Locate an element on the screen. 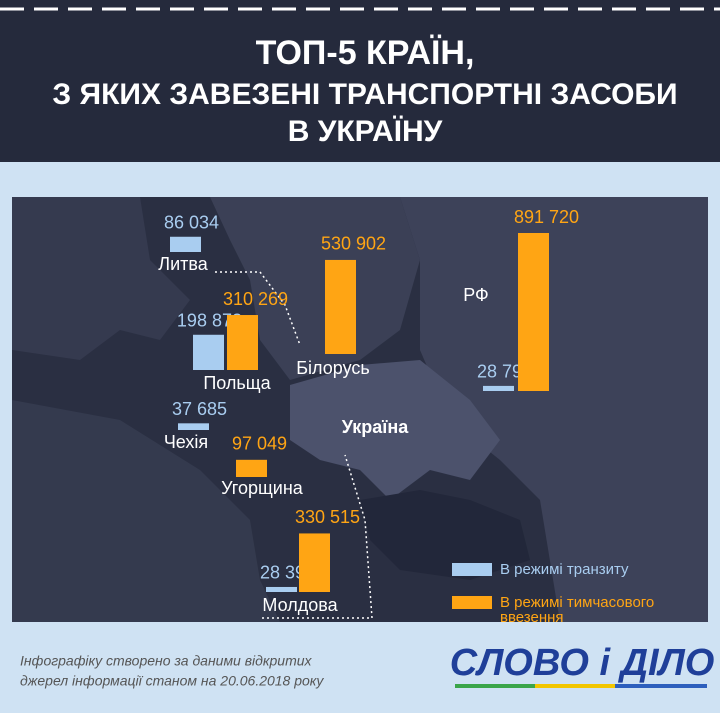 The image size is (720, 713). country-label: РФ is located at coordinates (476, 295).